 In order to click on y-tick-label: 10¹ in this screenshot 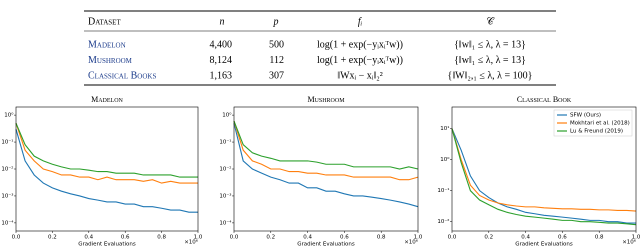, I will do `click(444, 128)`.